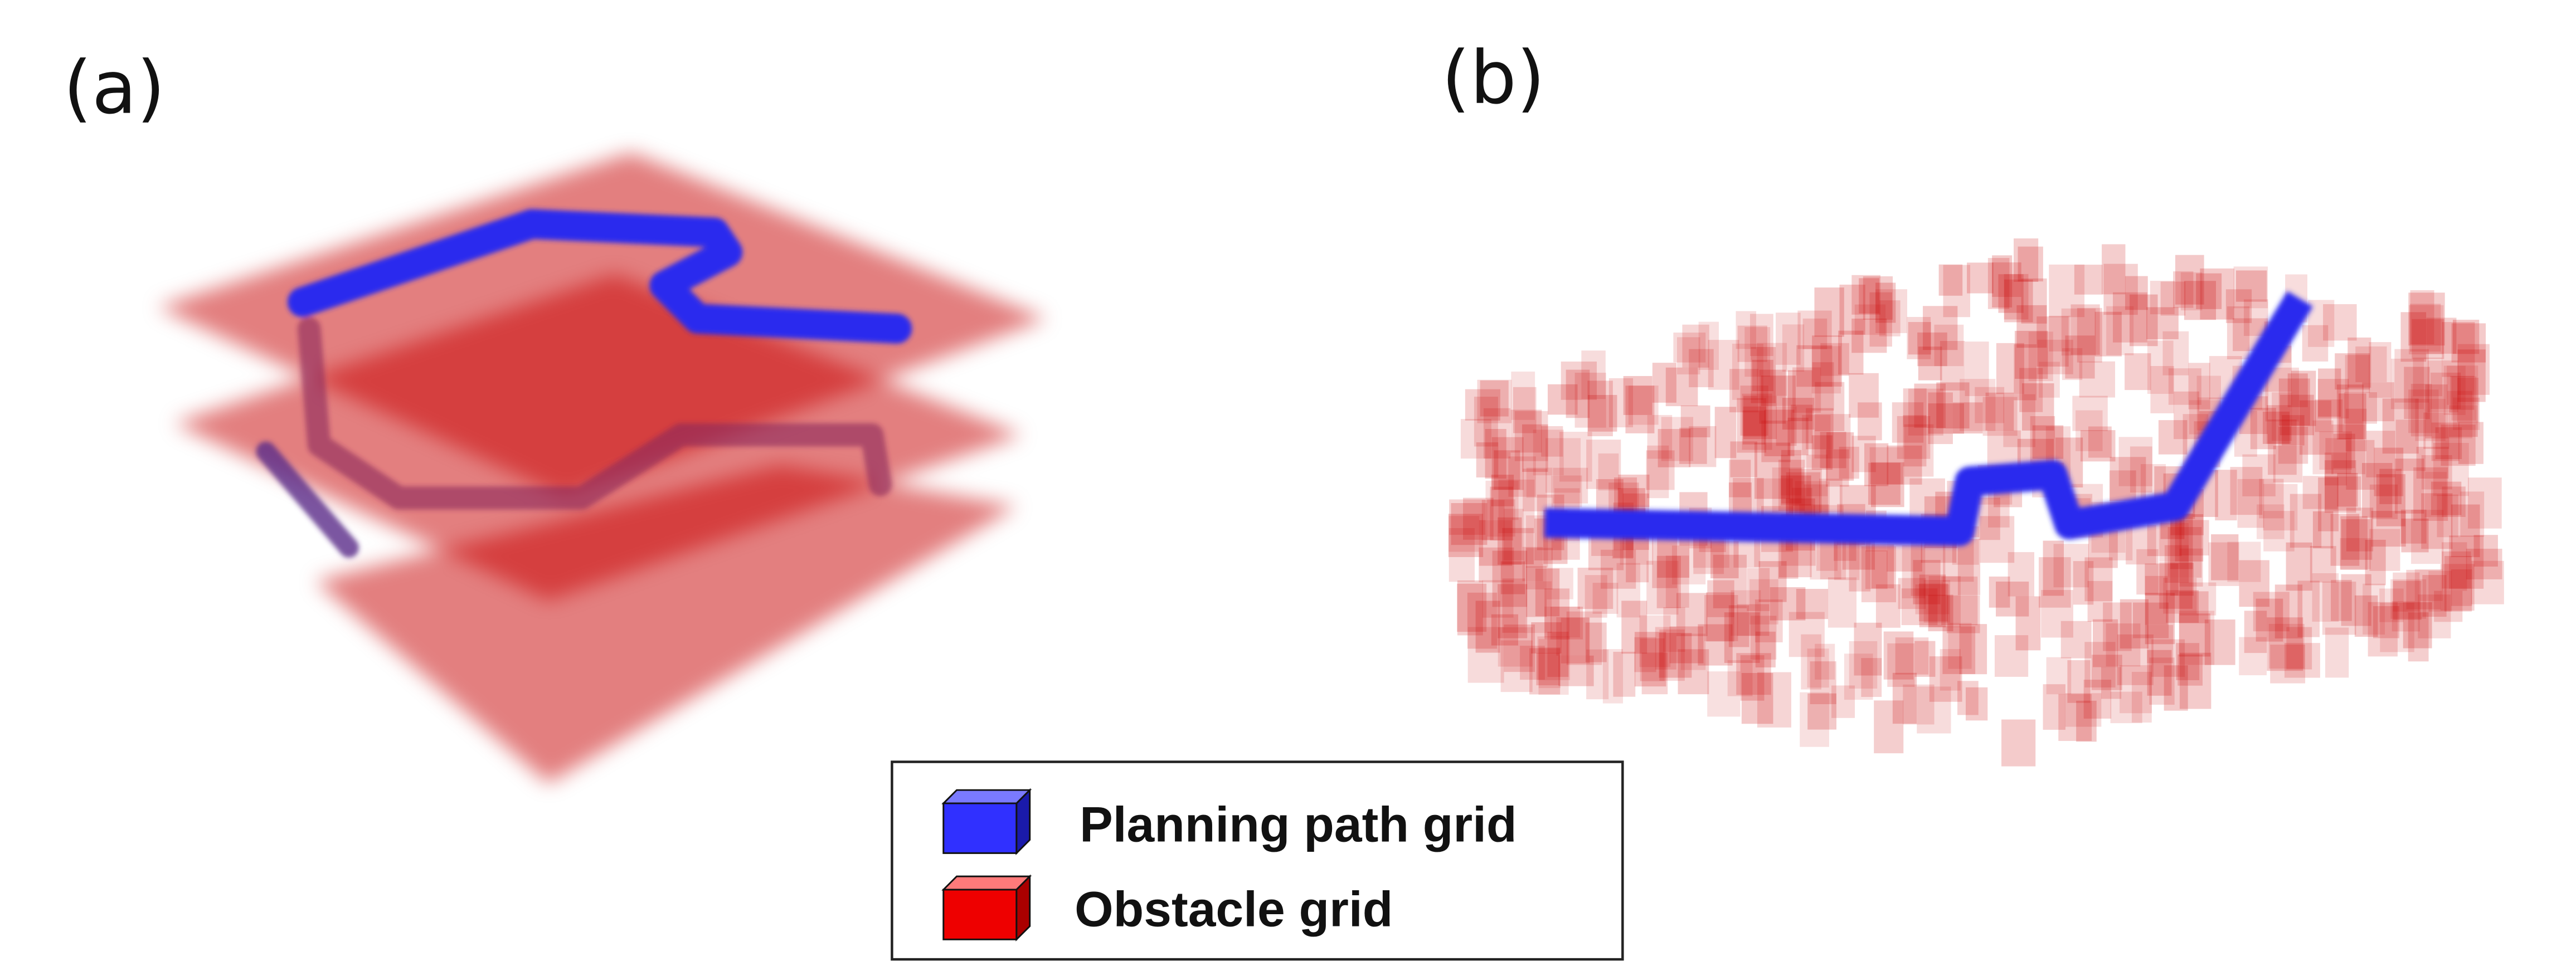 The height and width of the screenshot is (966, 2576). Describe the element at coordinates (603, 325) in the screenshot. I see `slab` at that location.